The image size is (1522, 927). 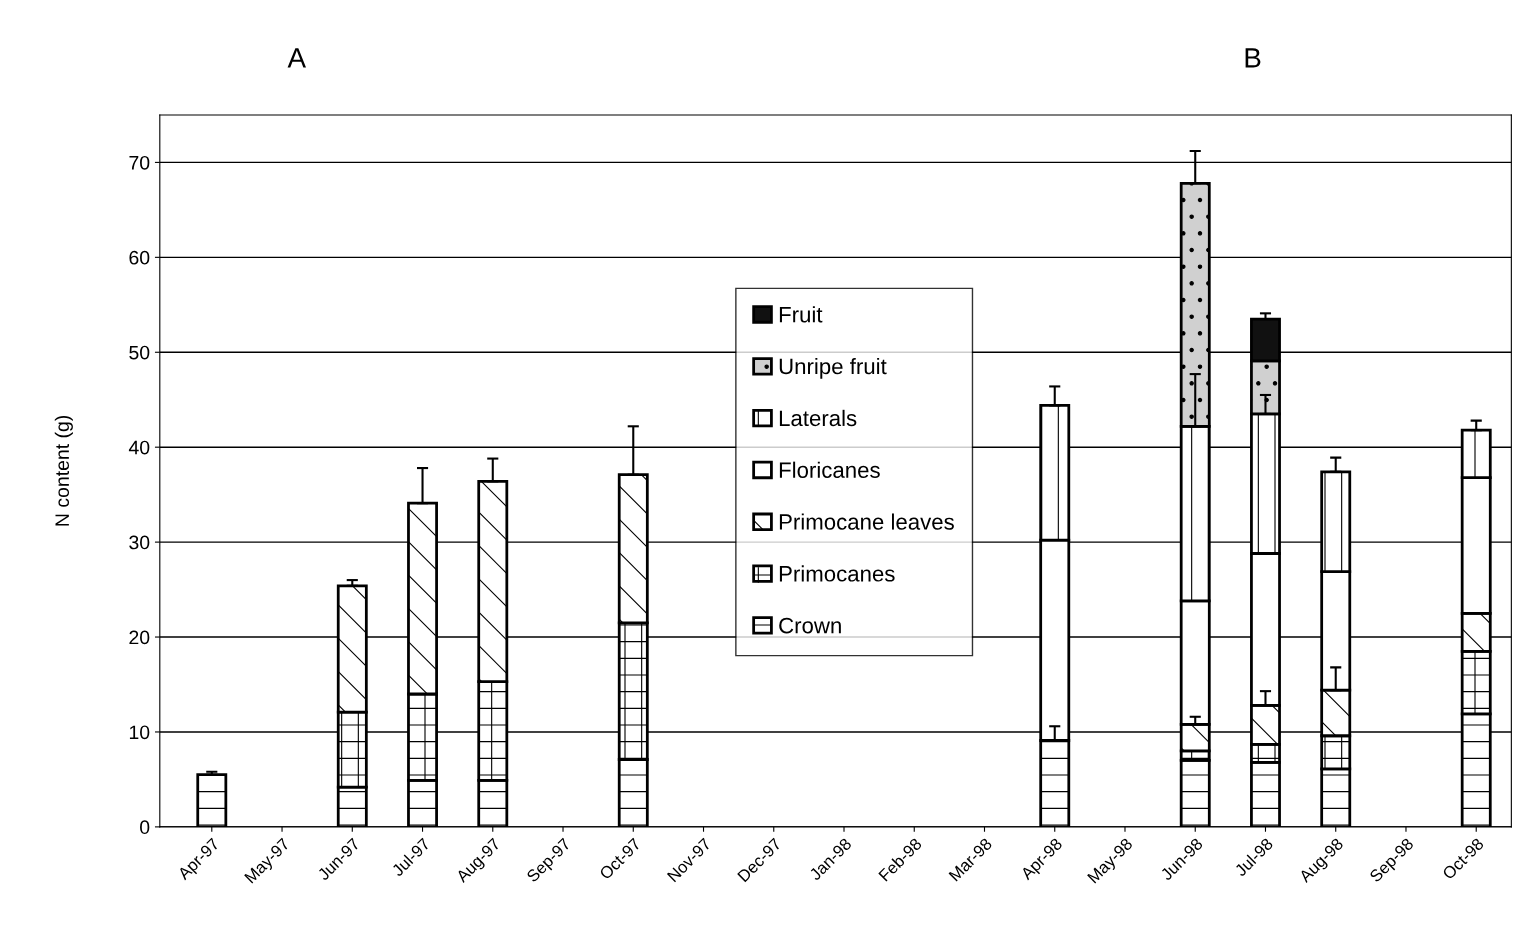 What do you see at coordinates (1253, 58) in the screenshot?
I see `text: B` at bounding box center [1253, 58].